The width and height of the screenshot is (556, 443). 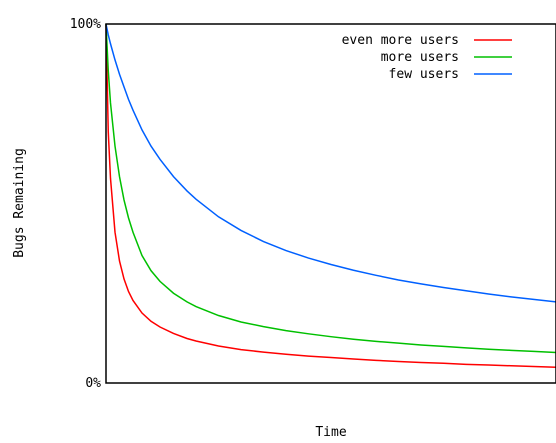 I want to click on y-tick-label: 0%, so click(x=93, y=383).